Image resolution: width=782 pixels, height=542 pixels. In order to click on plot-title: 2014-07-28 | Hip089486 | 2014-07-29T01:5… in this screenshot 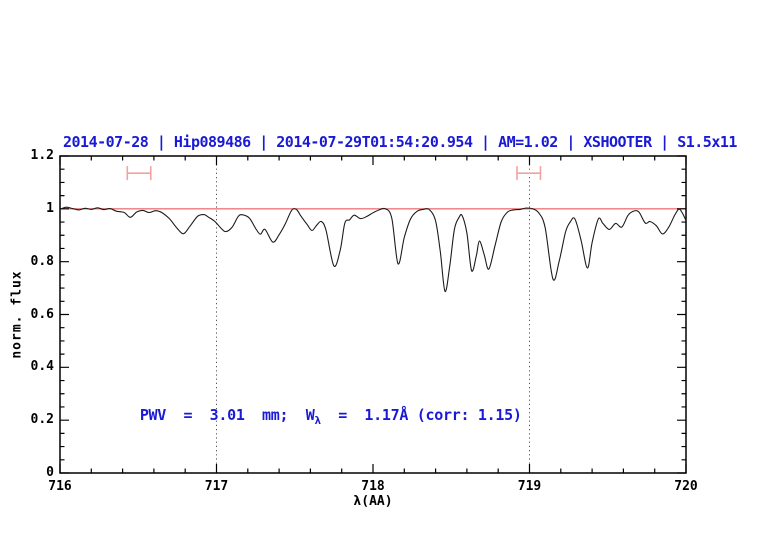, I will do `click(400, 142)`.